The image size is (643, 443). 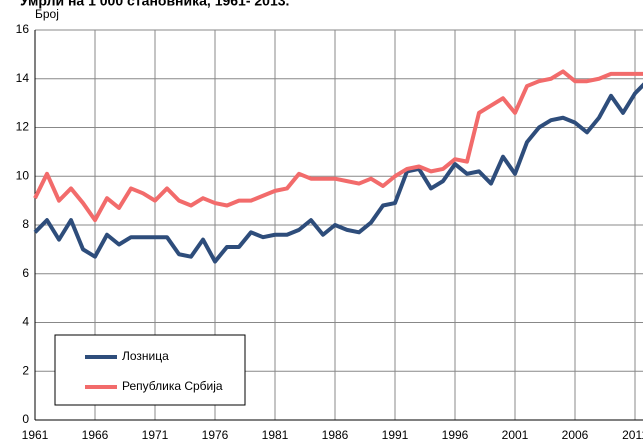 I want to click on x-tick-label: 1976, so click(x=215, y=435).